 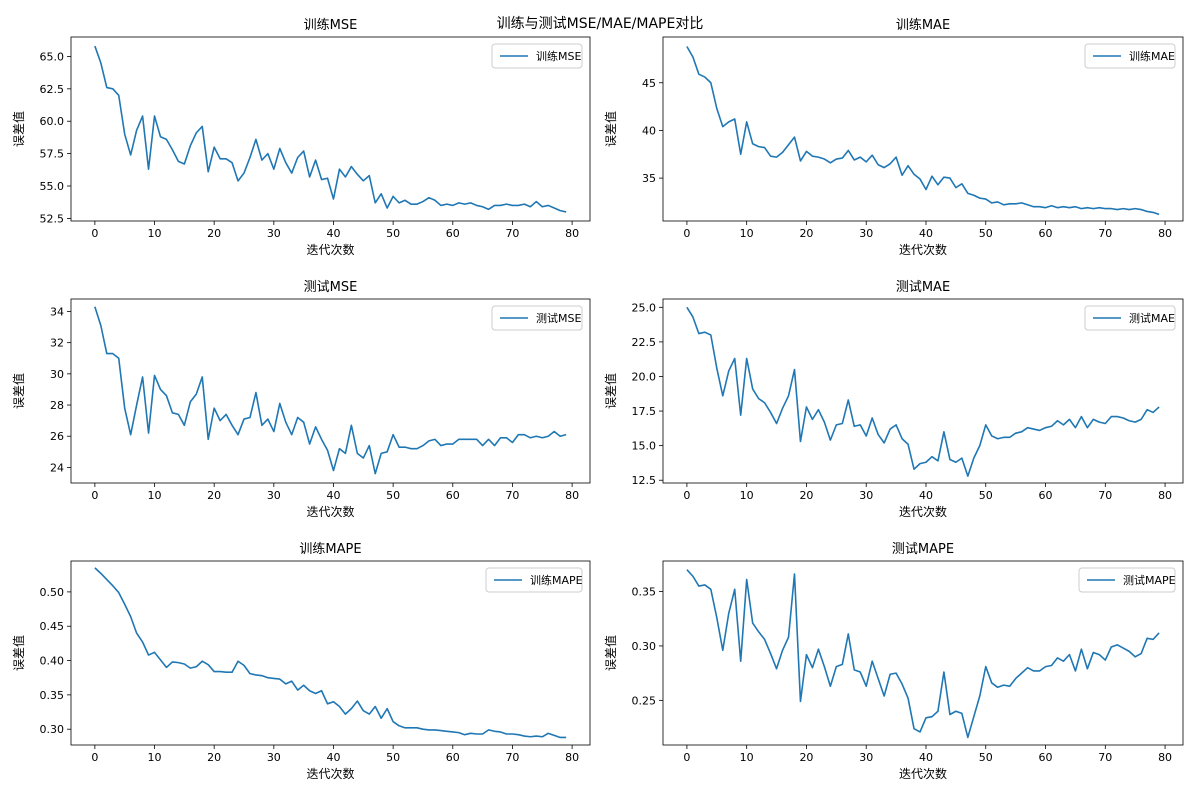 What do you see at coordinates (57, 374) in the screenshot?
I see `y-tick-label: 30` at bounding box center [57, 374].